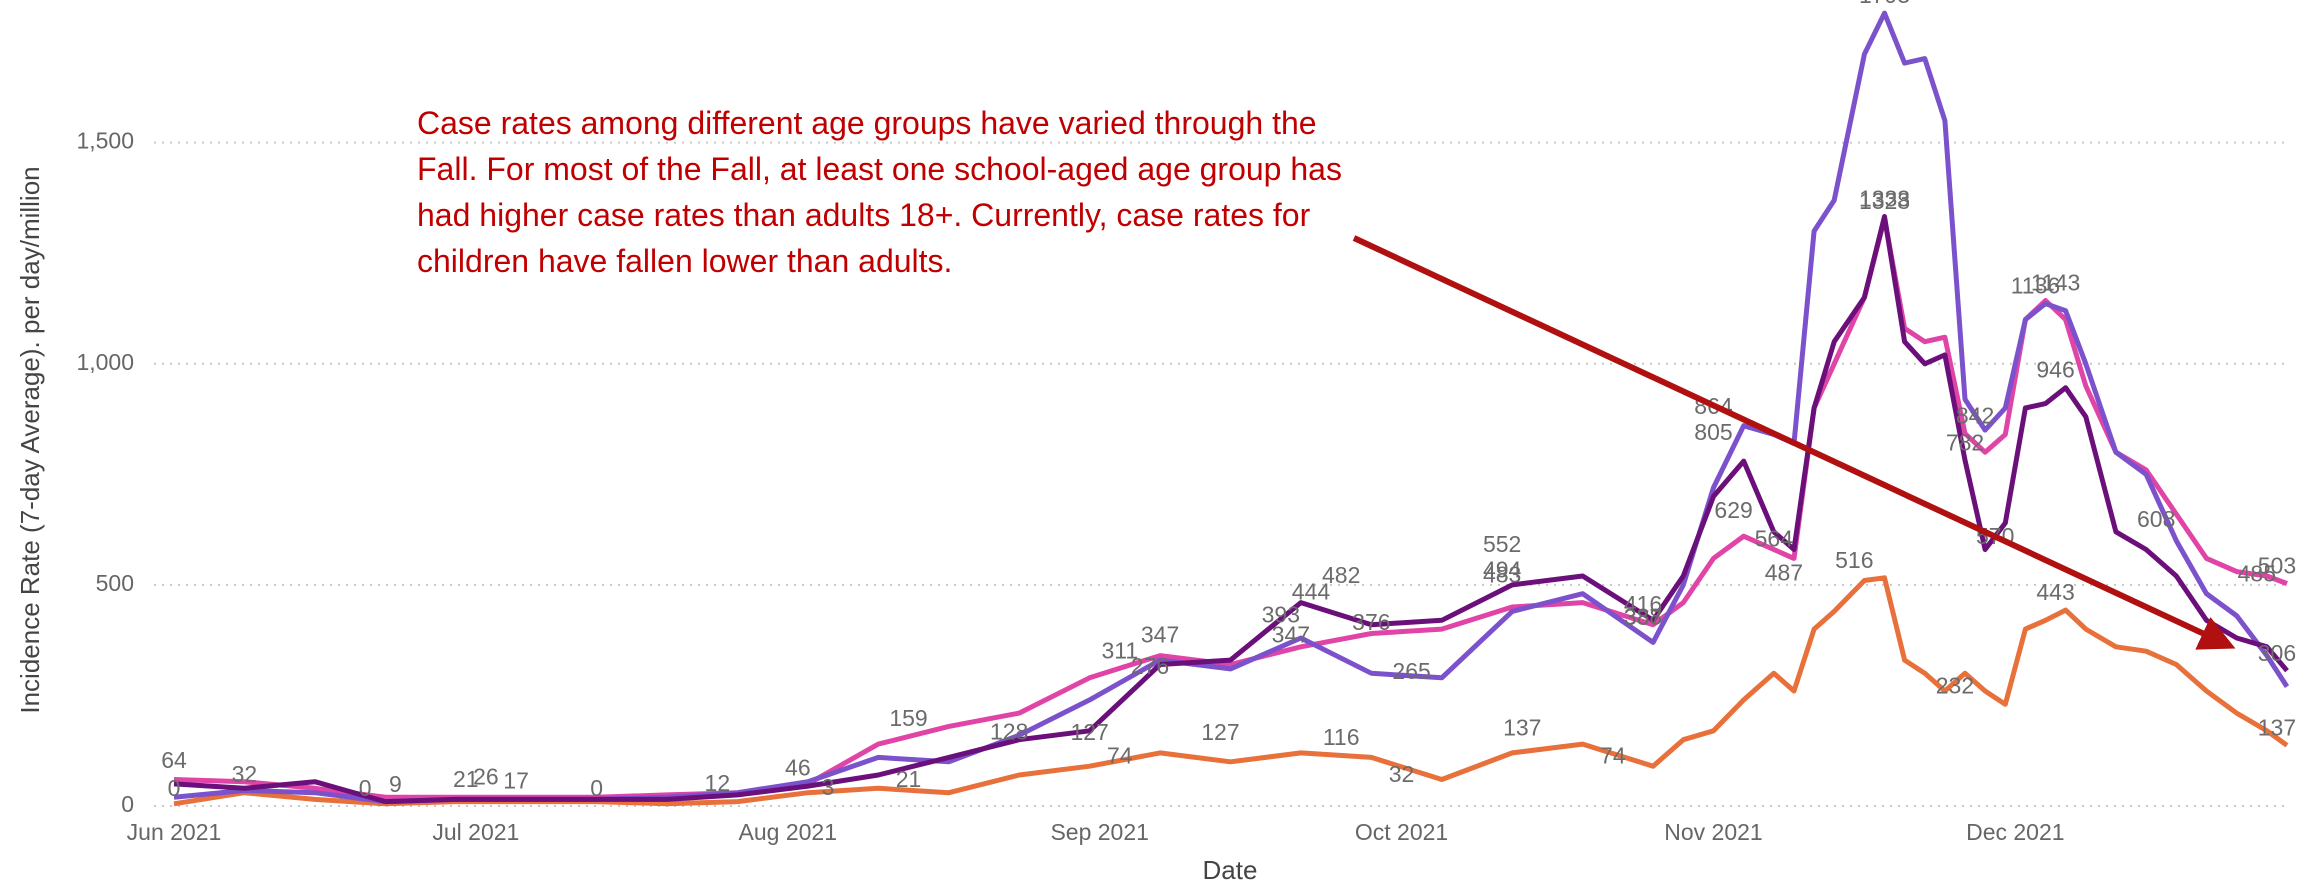  Describe the element at coordinates (1230, 870) in the screenshot. I see `x-axis-title: Date` at that location.